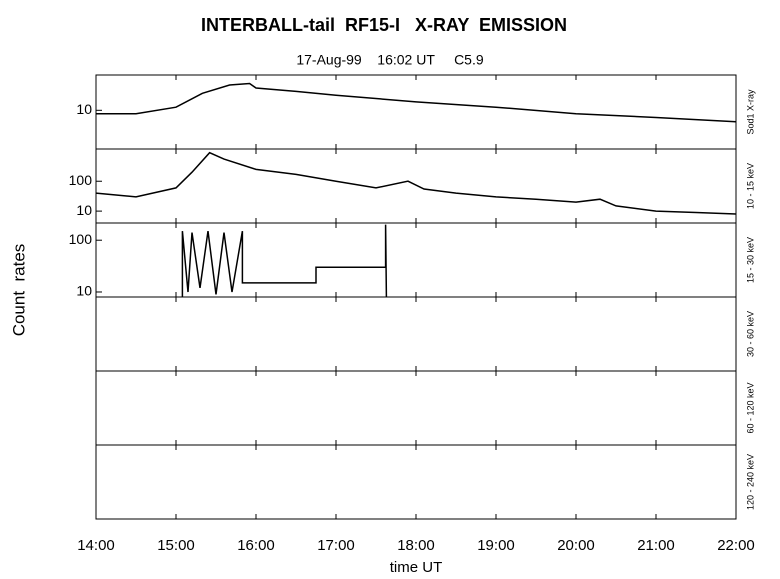 The image size is (780, 579). What do you see at coordinates (496, 545) in the screenshot?
I see `x-tick-label: 19:00` at bounding box center [496, 545].